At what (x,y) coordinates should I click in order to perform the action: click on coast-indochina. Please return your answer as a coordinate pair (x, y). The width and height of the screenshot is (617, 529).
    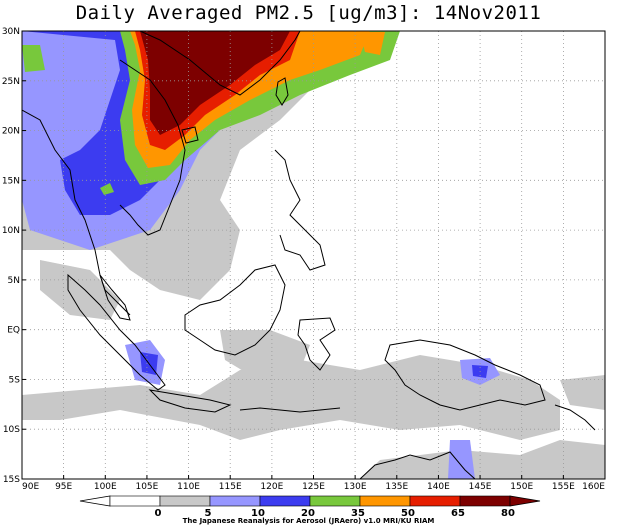
    Looking at the image, I should click on (104, 187).